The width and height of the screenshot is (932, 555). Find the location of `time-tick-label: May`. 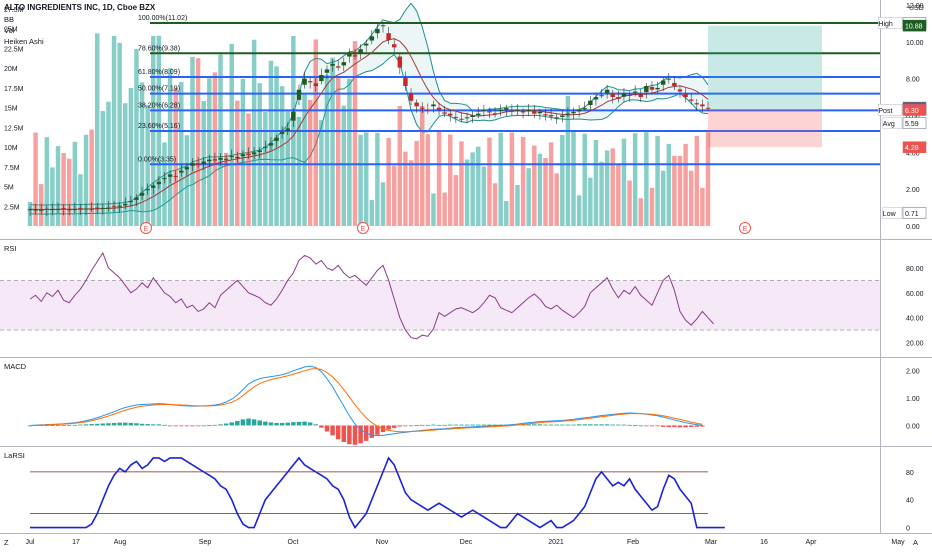

time-tick-label: May is located at coordinates (898, 542).